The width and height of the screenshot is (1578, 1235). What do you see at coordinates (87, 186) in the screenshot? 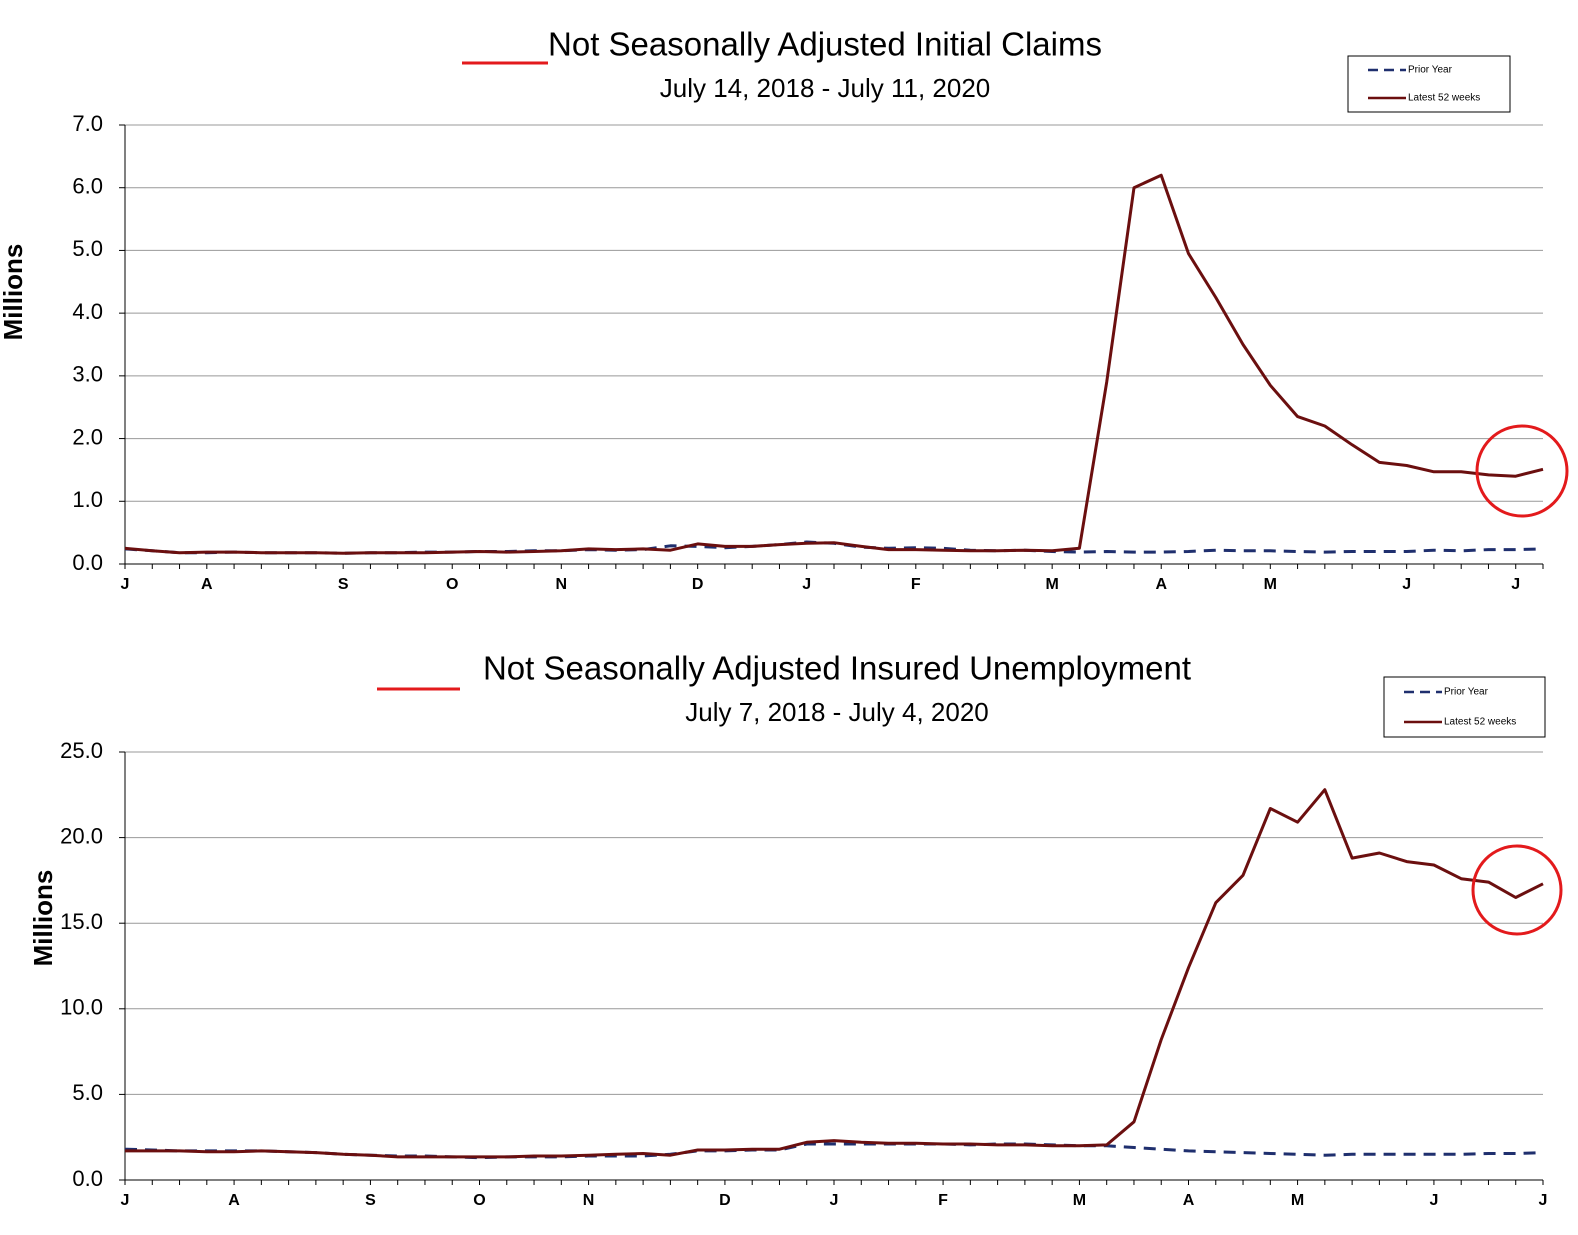
I see `y-tick-label: 6.0` at bounding box center [87, 186].